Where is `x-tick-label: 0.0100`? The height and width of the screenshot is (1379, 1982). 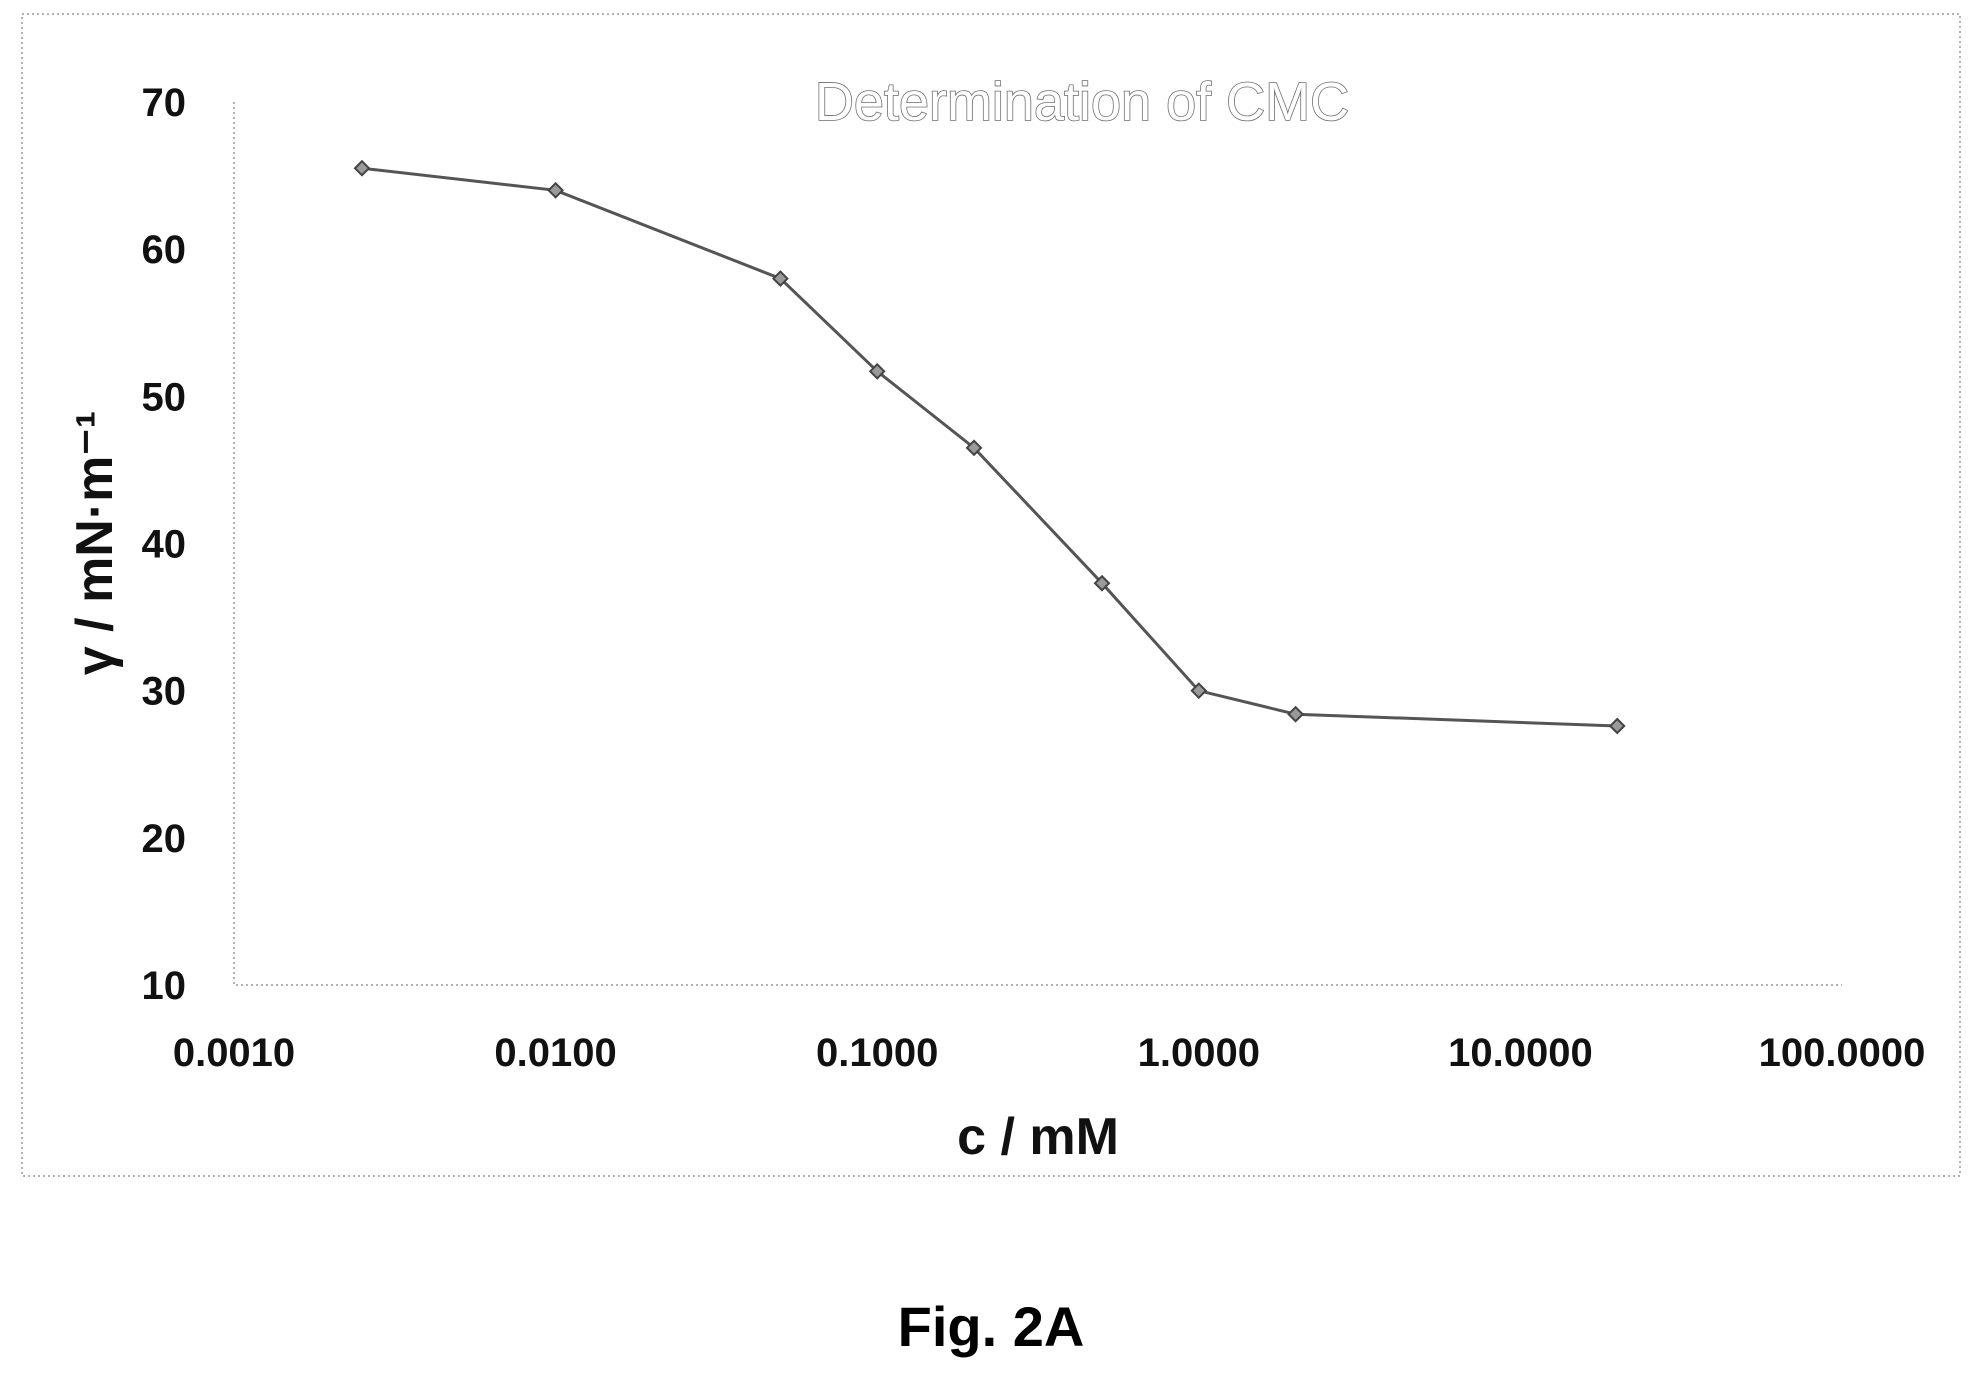
x-tick-label: 0.0100 is located at coordinates (555, 1053).